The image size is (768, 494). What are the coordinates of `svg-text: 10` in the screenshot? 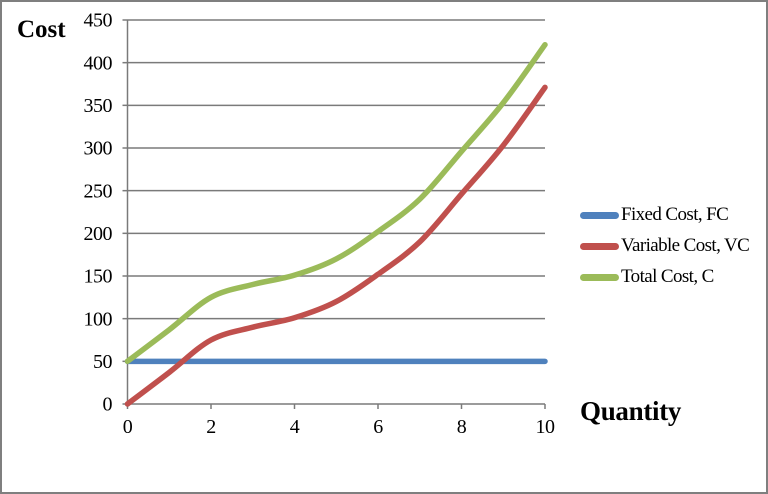 It's located at (546, 427).